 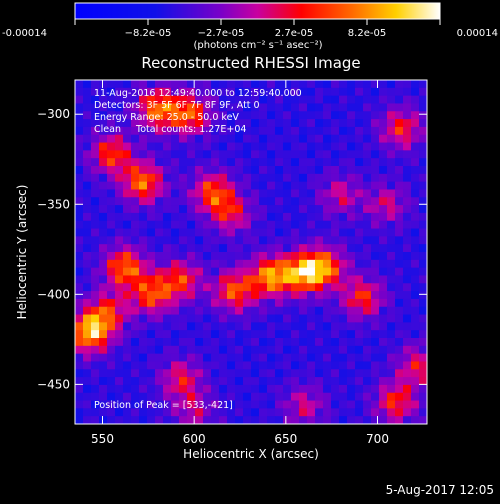 I want to click on chart-title: Reconstructed RHESSI Image, so click(x=250, y=63).